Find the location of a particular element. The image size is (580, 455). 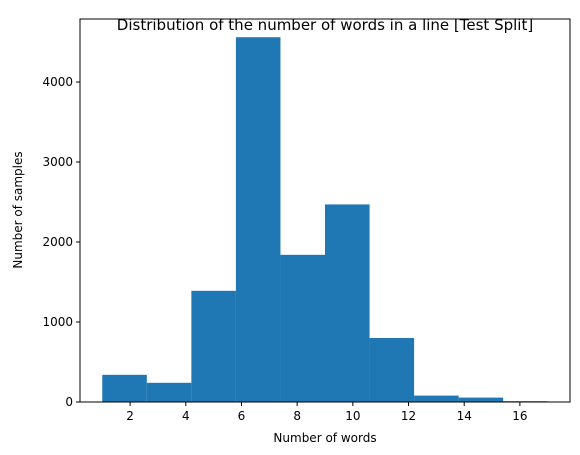

y-axis-ticks: 0 1000 2000 3000 4000 is located at coordinates (61, 242).